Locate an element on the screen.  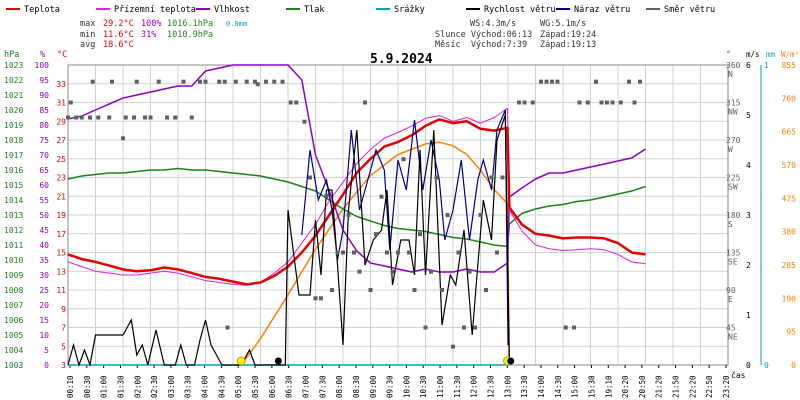
moonrise-marker is located at coordinates (278, 361).